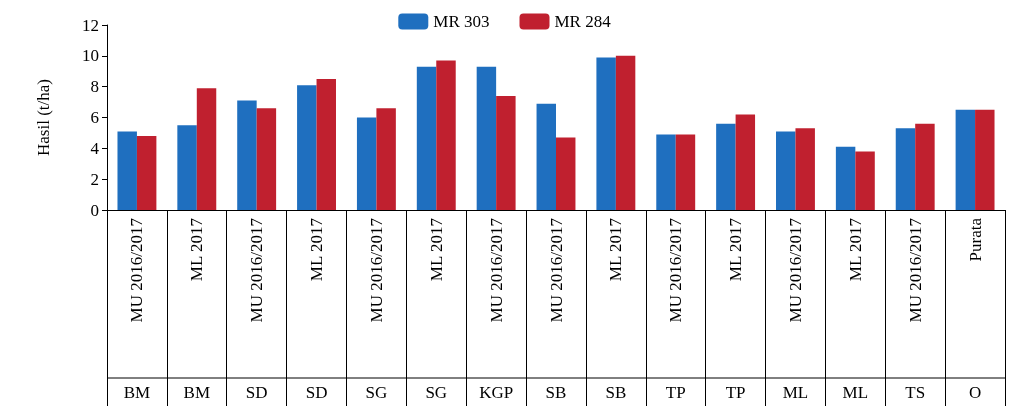  Describe the element at coordinates (90, 56) in the screenshot. I see `y-tick-label: 10` at that location.